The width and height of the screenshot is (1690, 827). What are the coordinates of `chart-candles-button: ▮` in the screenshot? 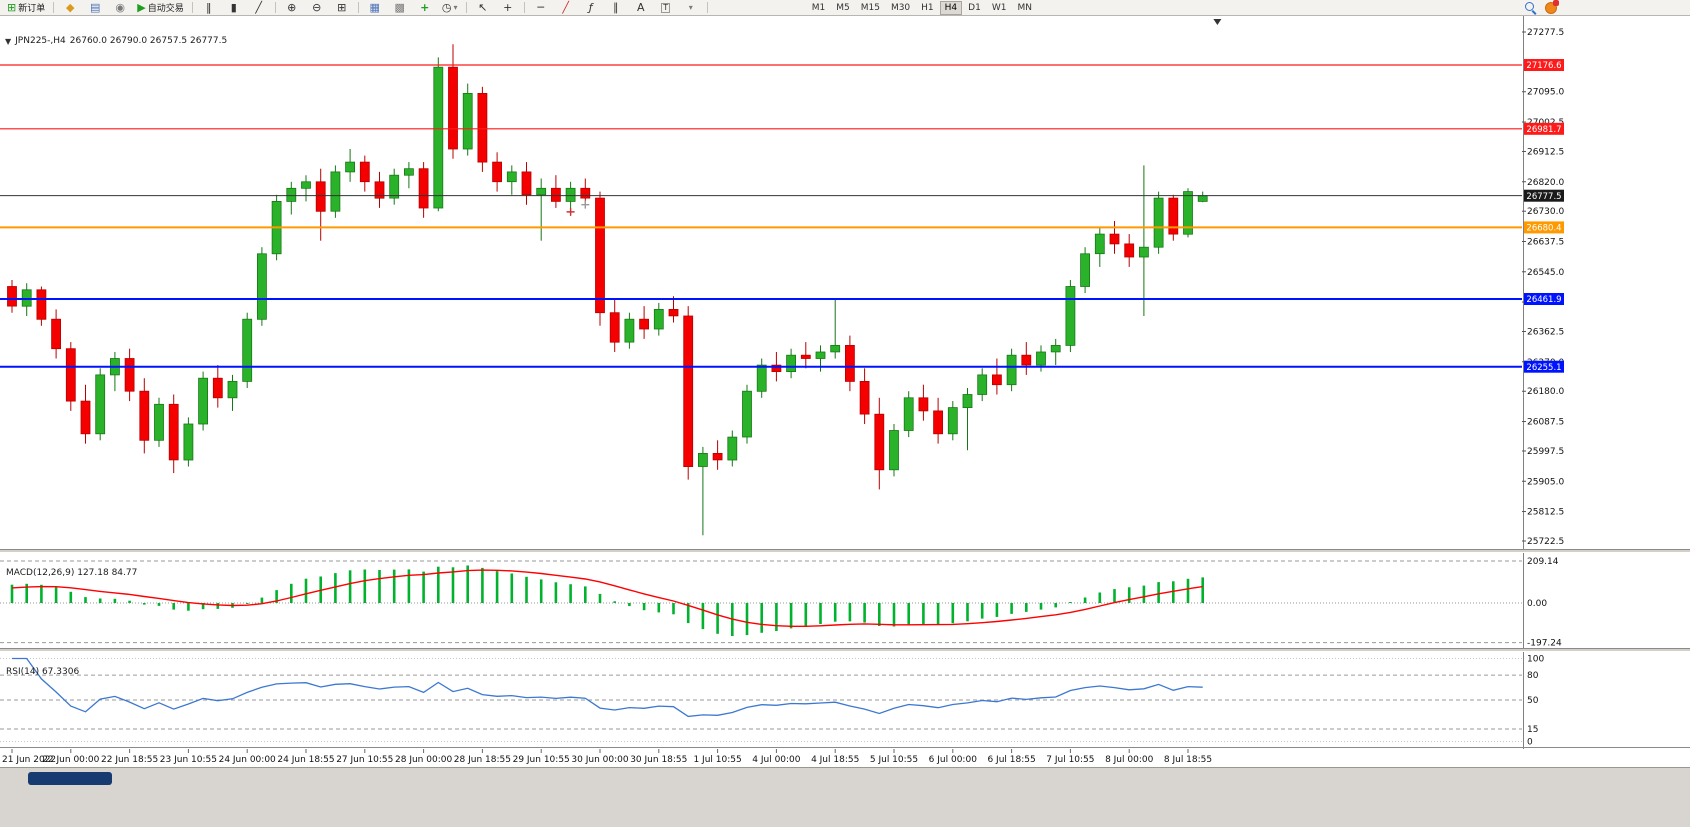 It's located at (234, 8).